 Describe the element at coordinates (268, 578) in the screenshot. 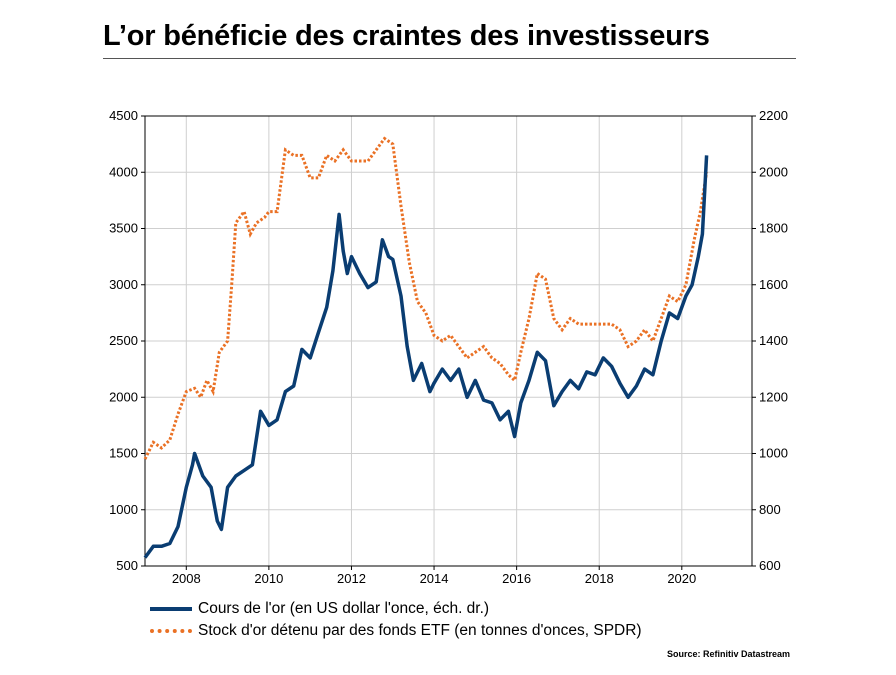

I see `x-tick-label: 2010` at that location.